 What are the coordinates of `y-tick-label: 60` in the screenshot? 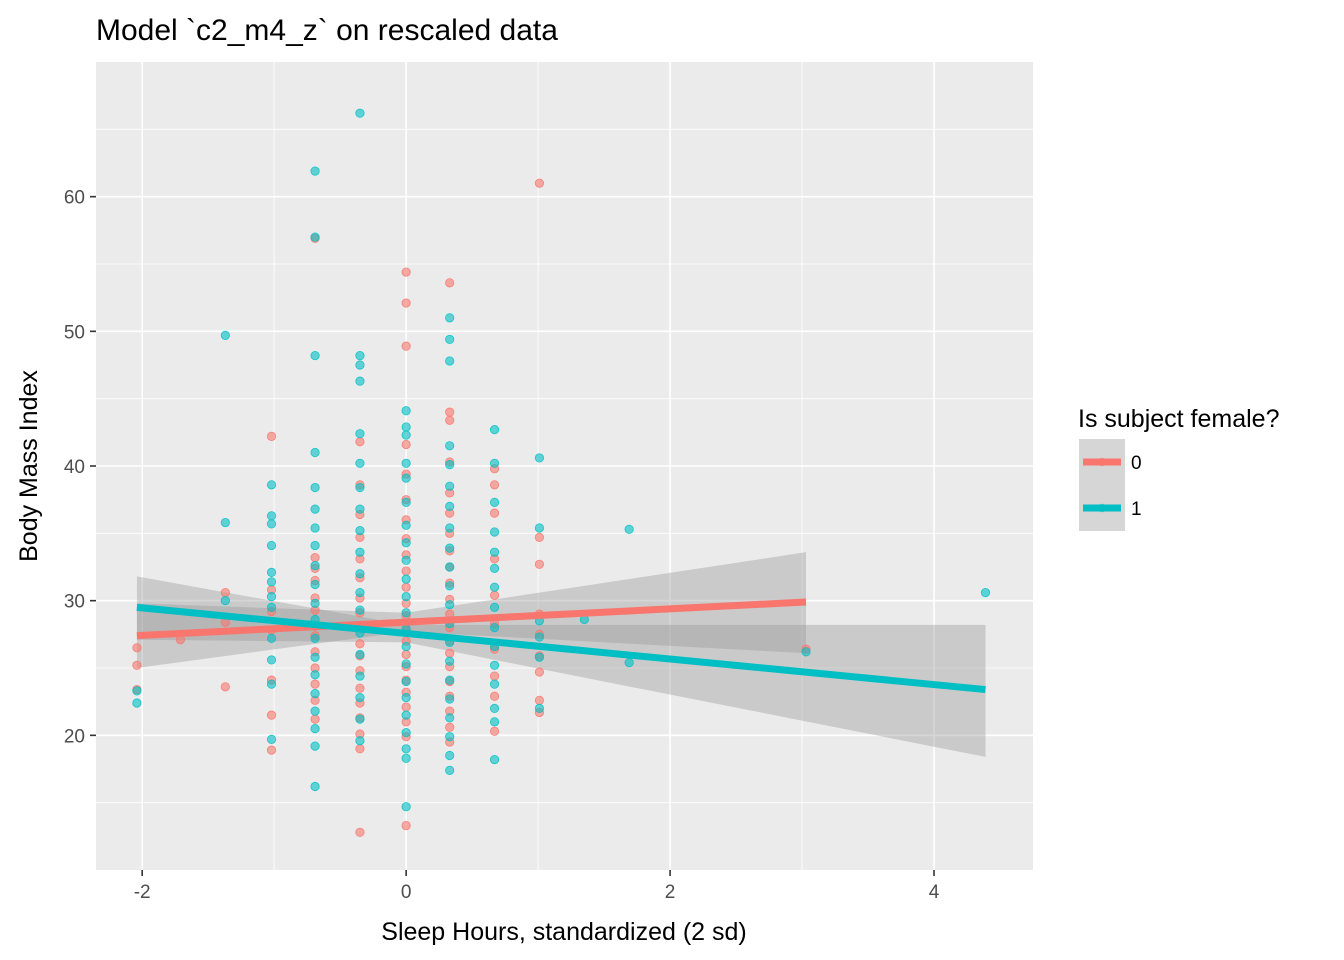 It's located at (74, 198).